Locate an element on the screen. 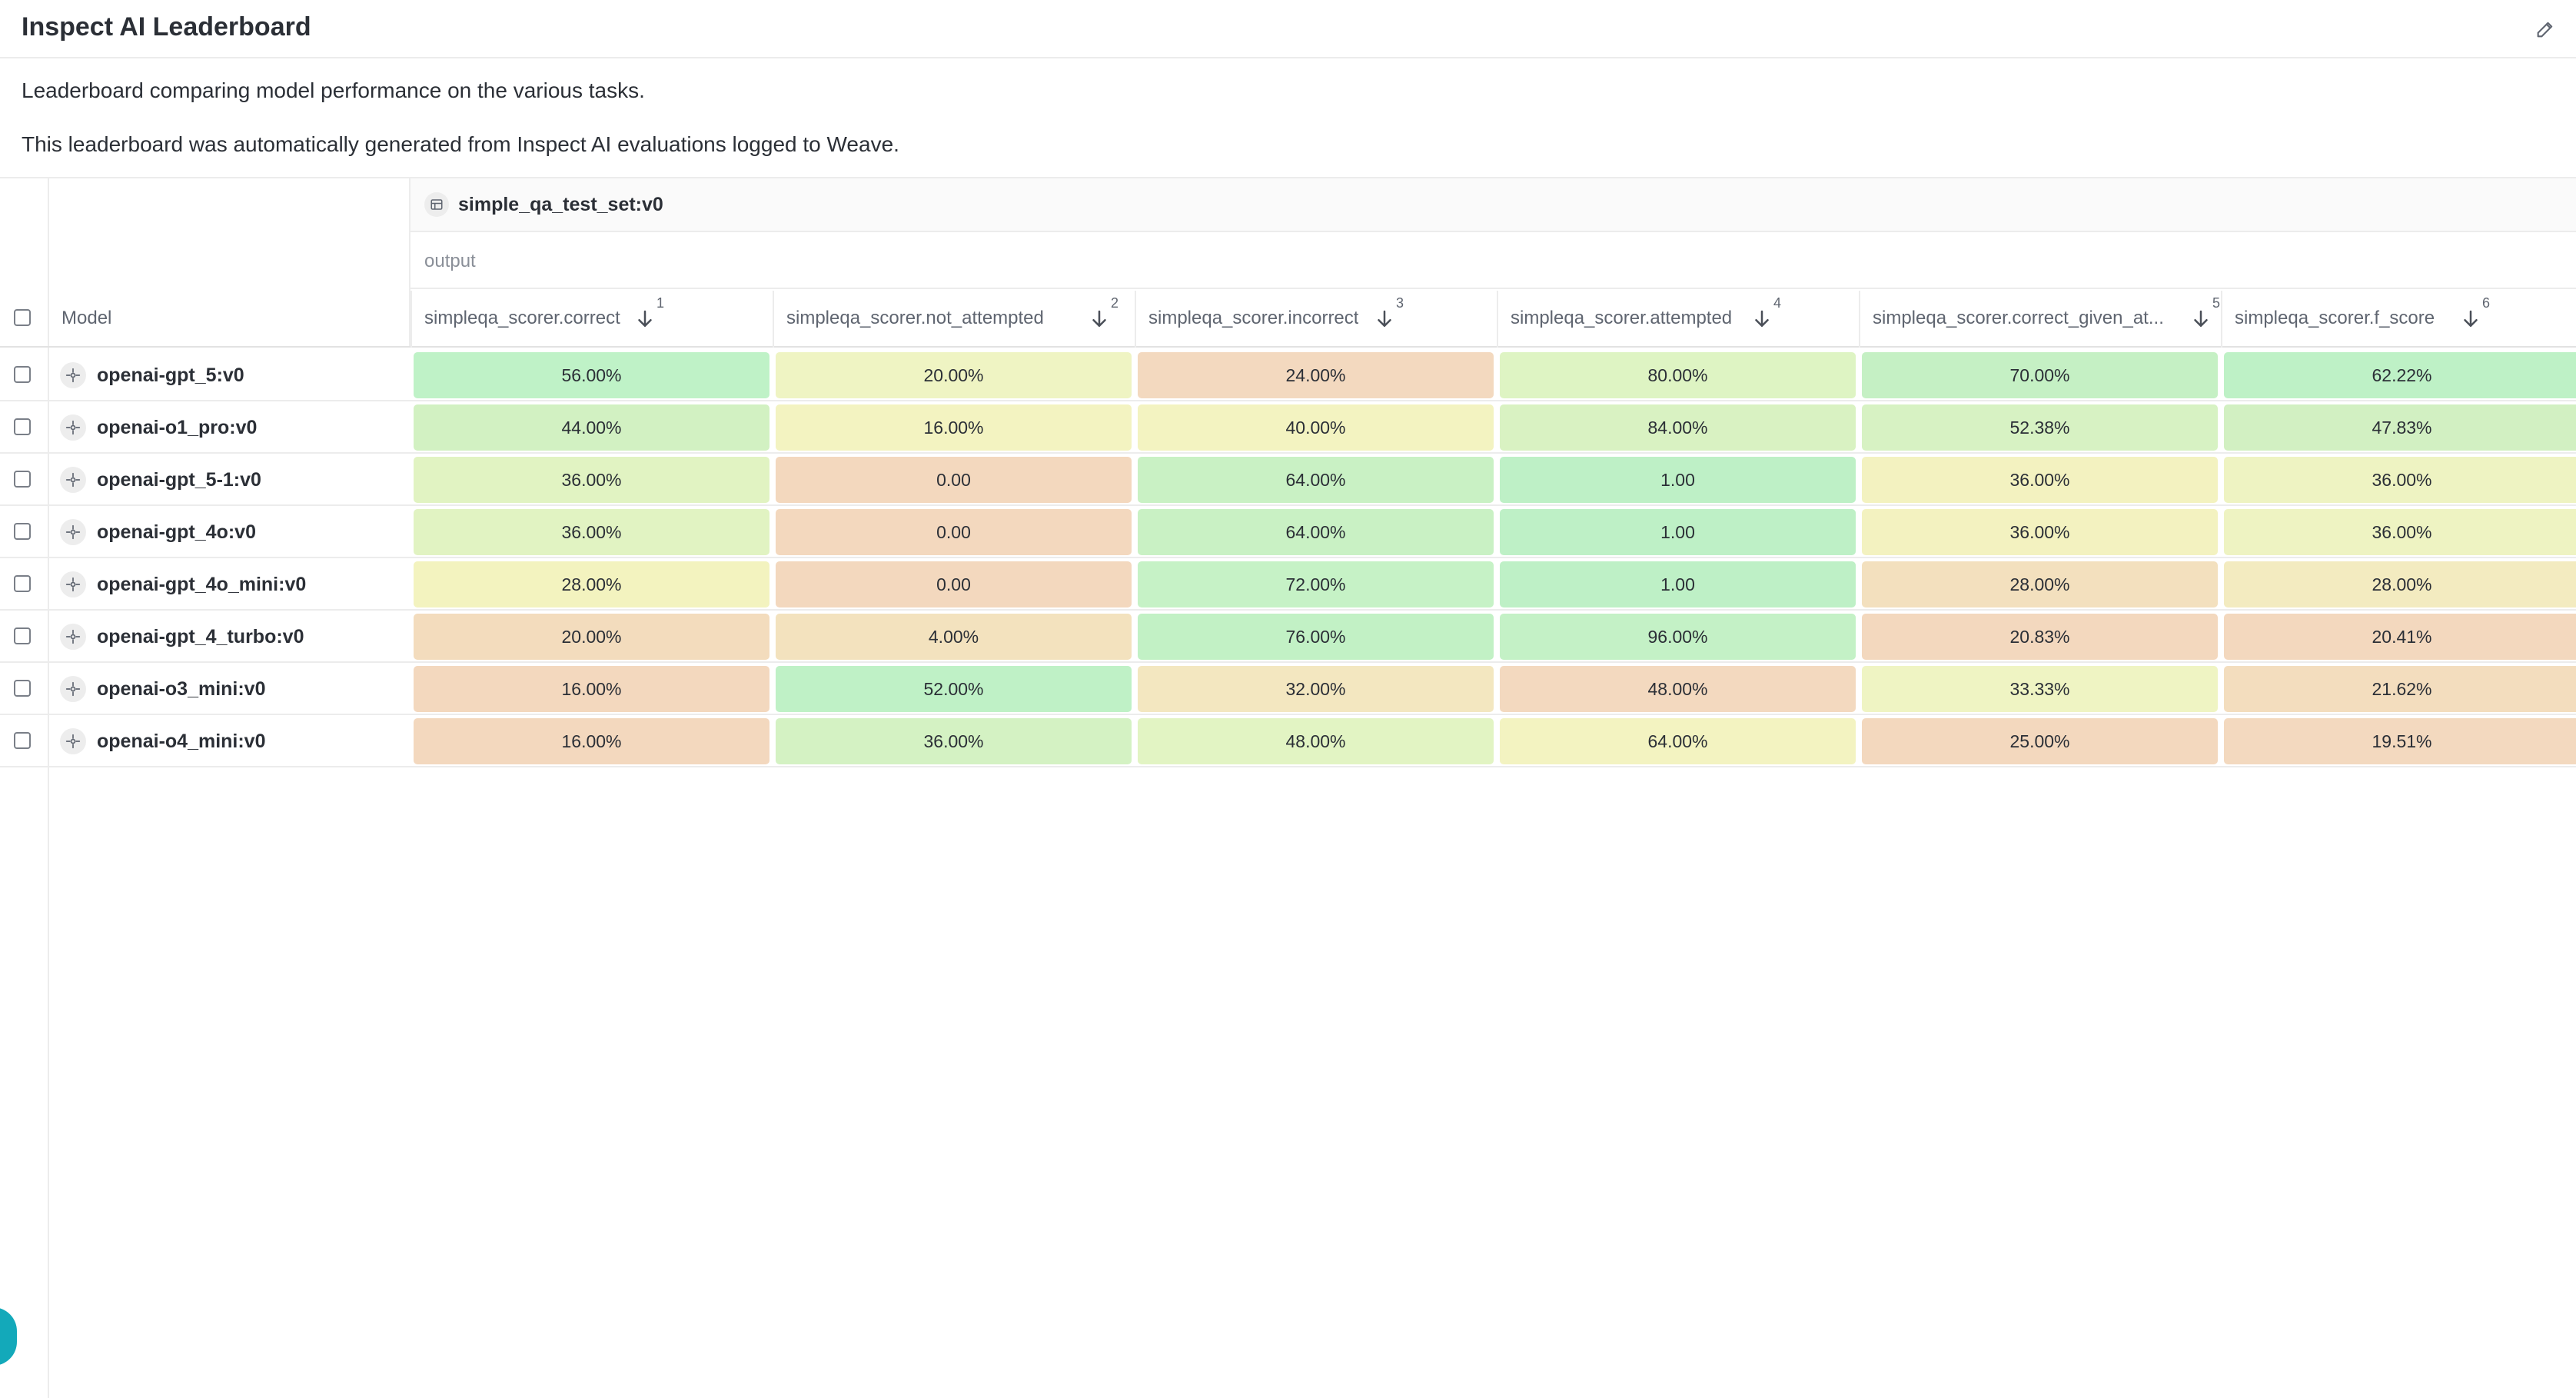 This screenshot has height=1398, width=2576. column-header-1: simpleqa_scorer.correct 1 is located at coordinates (591, 320).